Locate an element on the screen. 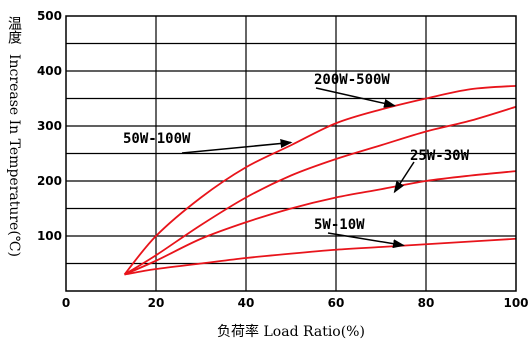 Image resolution: width=528 pixels, height=345 pixels. x-tick-label: 100 is located at coordinates (515, 303).